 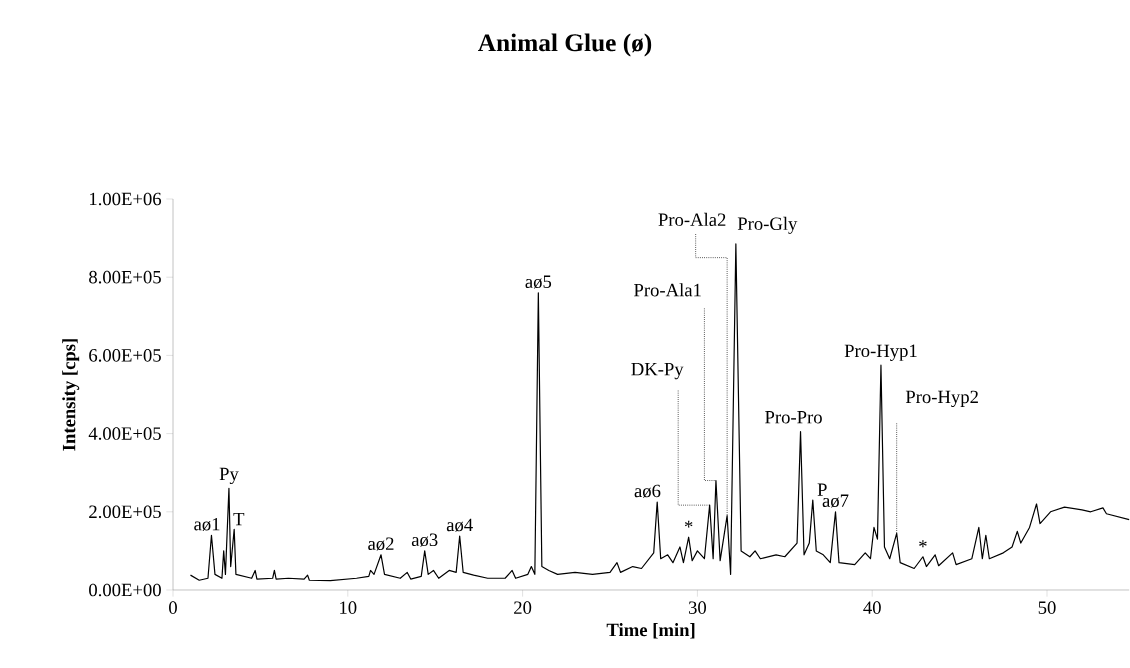 I want to click on y-tick-label: 8.00E+05, so click(x=125, y=277).